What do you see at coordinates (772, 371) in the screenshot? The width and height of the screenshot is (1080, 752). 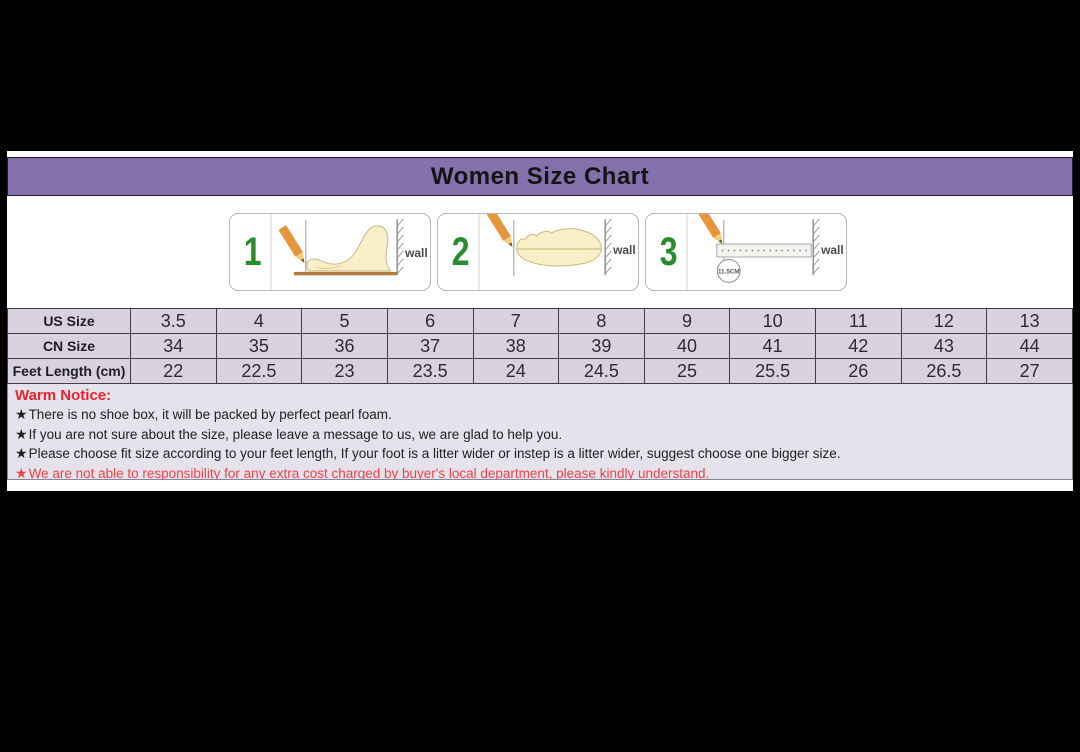 I see `size-cell: 25.5` at bounding box center [772, 371].